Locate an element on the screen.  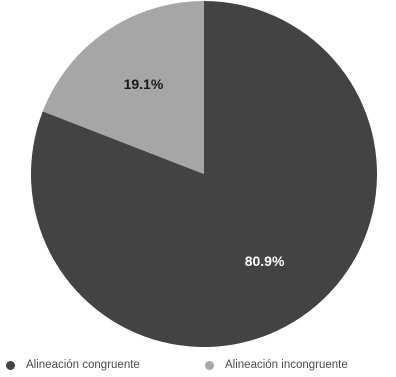
slice-label-incongruente: 19.1% is located at coordinates (144, 84).